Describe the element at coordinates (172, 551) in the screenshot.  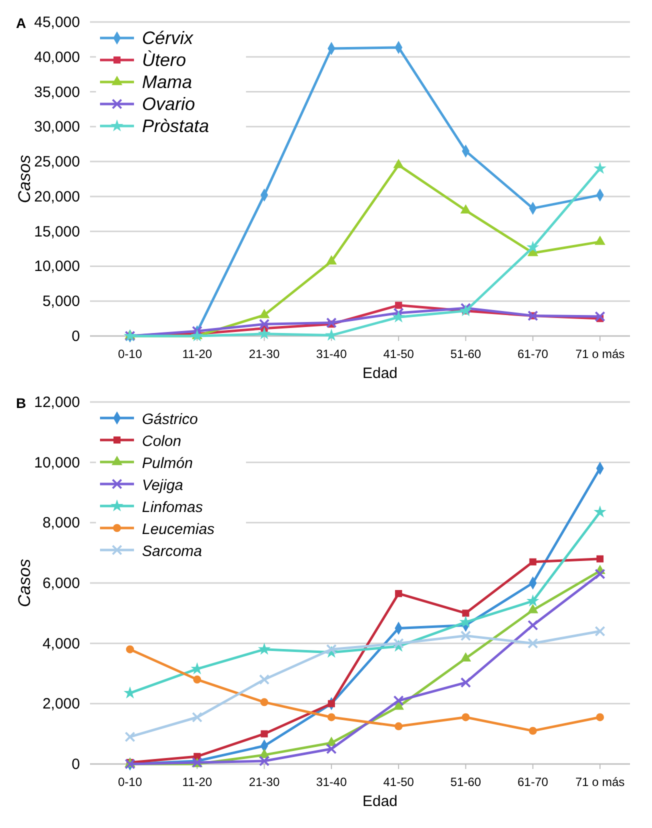
I see `legend-label: Sarcoma` at that location.